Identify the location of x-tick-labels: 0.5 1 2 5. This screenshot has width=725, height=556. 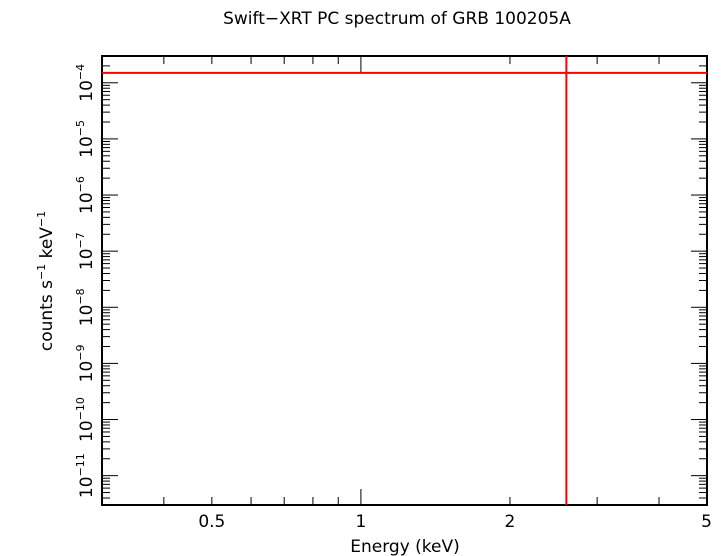
(455, 522).